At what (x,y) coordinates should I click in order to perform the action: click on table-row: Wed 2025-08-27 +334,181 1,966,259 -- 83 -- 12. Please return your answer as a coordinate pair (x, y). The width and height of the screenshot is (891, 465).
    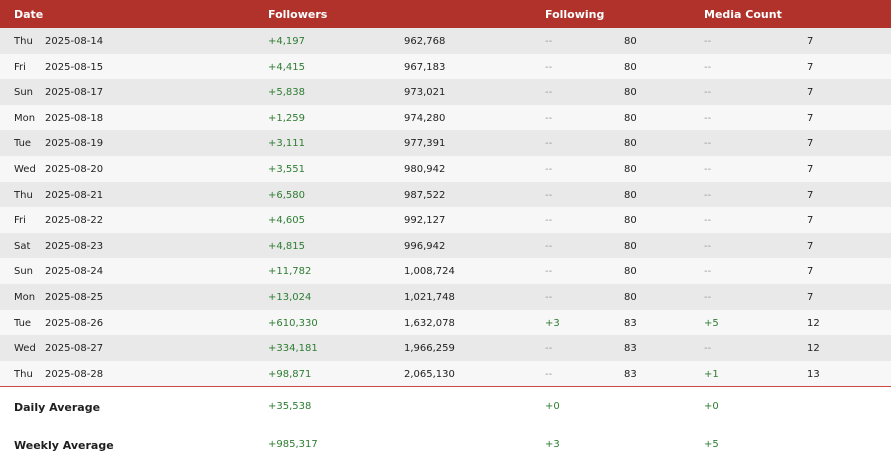
    Looking at the image, I should click on (445, 348).